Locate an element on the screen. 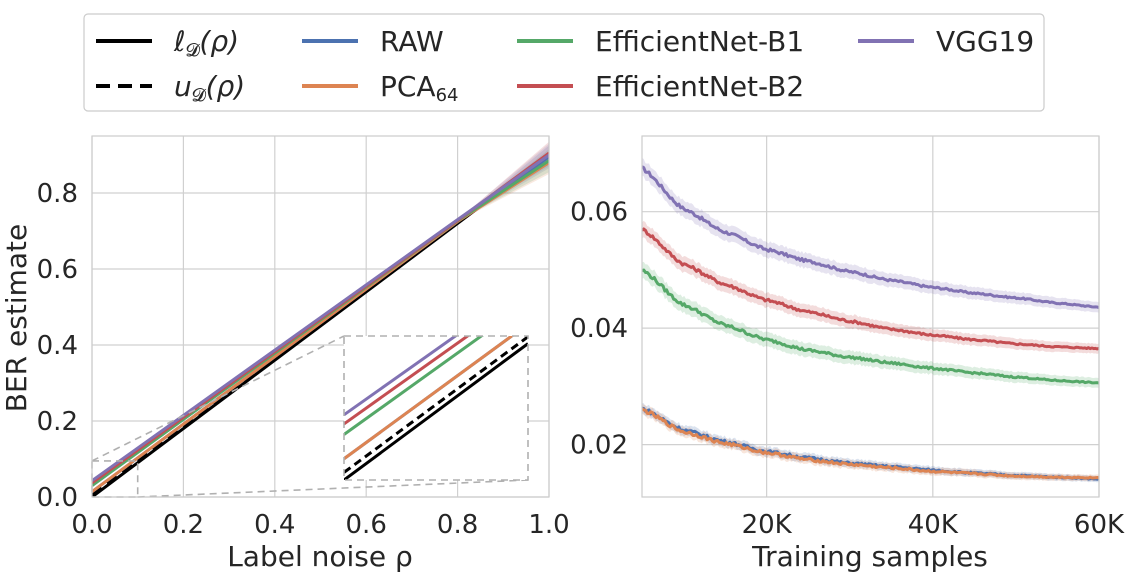  inset-series is located at coordinates (436, 408).